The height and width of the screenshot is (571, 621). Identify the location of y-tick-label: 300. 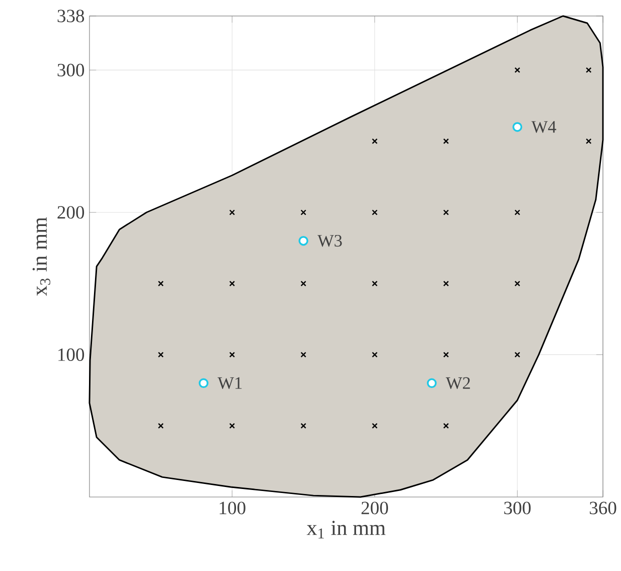
(71, 70).